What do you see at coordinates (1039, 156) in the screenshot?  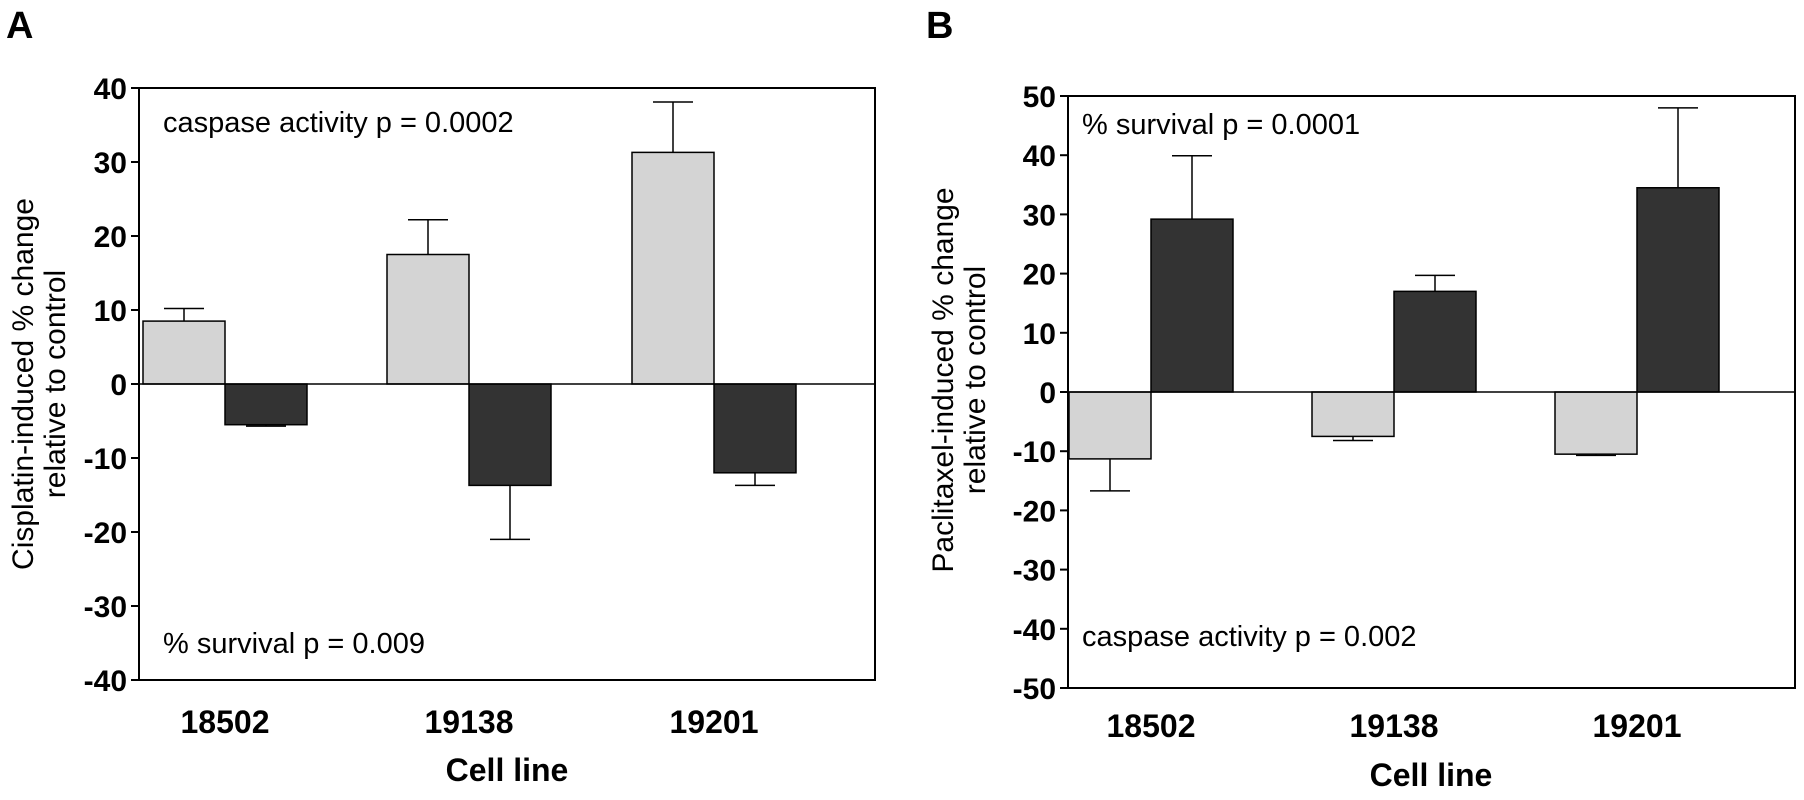 I see `y-tick-label-b: 40` at bounding box center [1039, 156].